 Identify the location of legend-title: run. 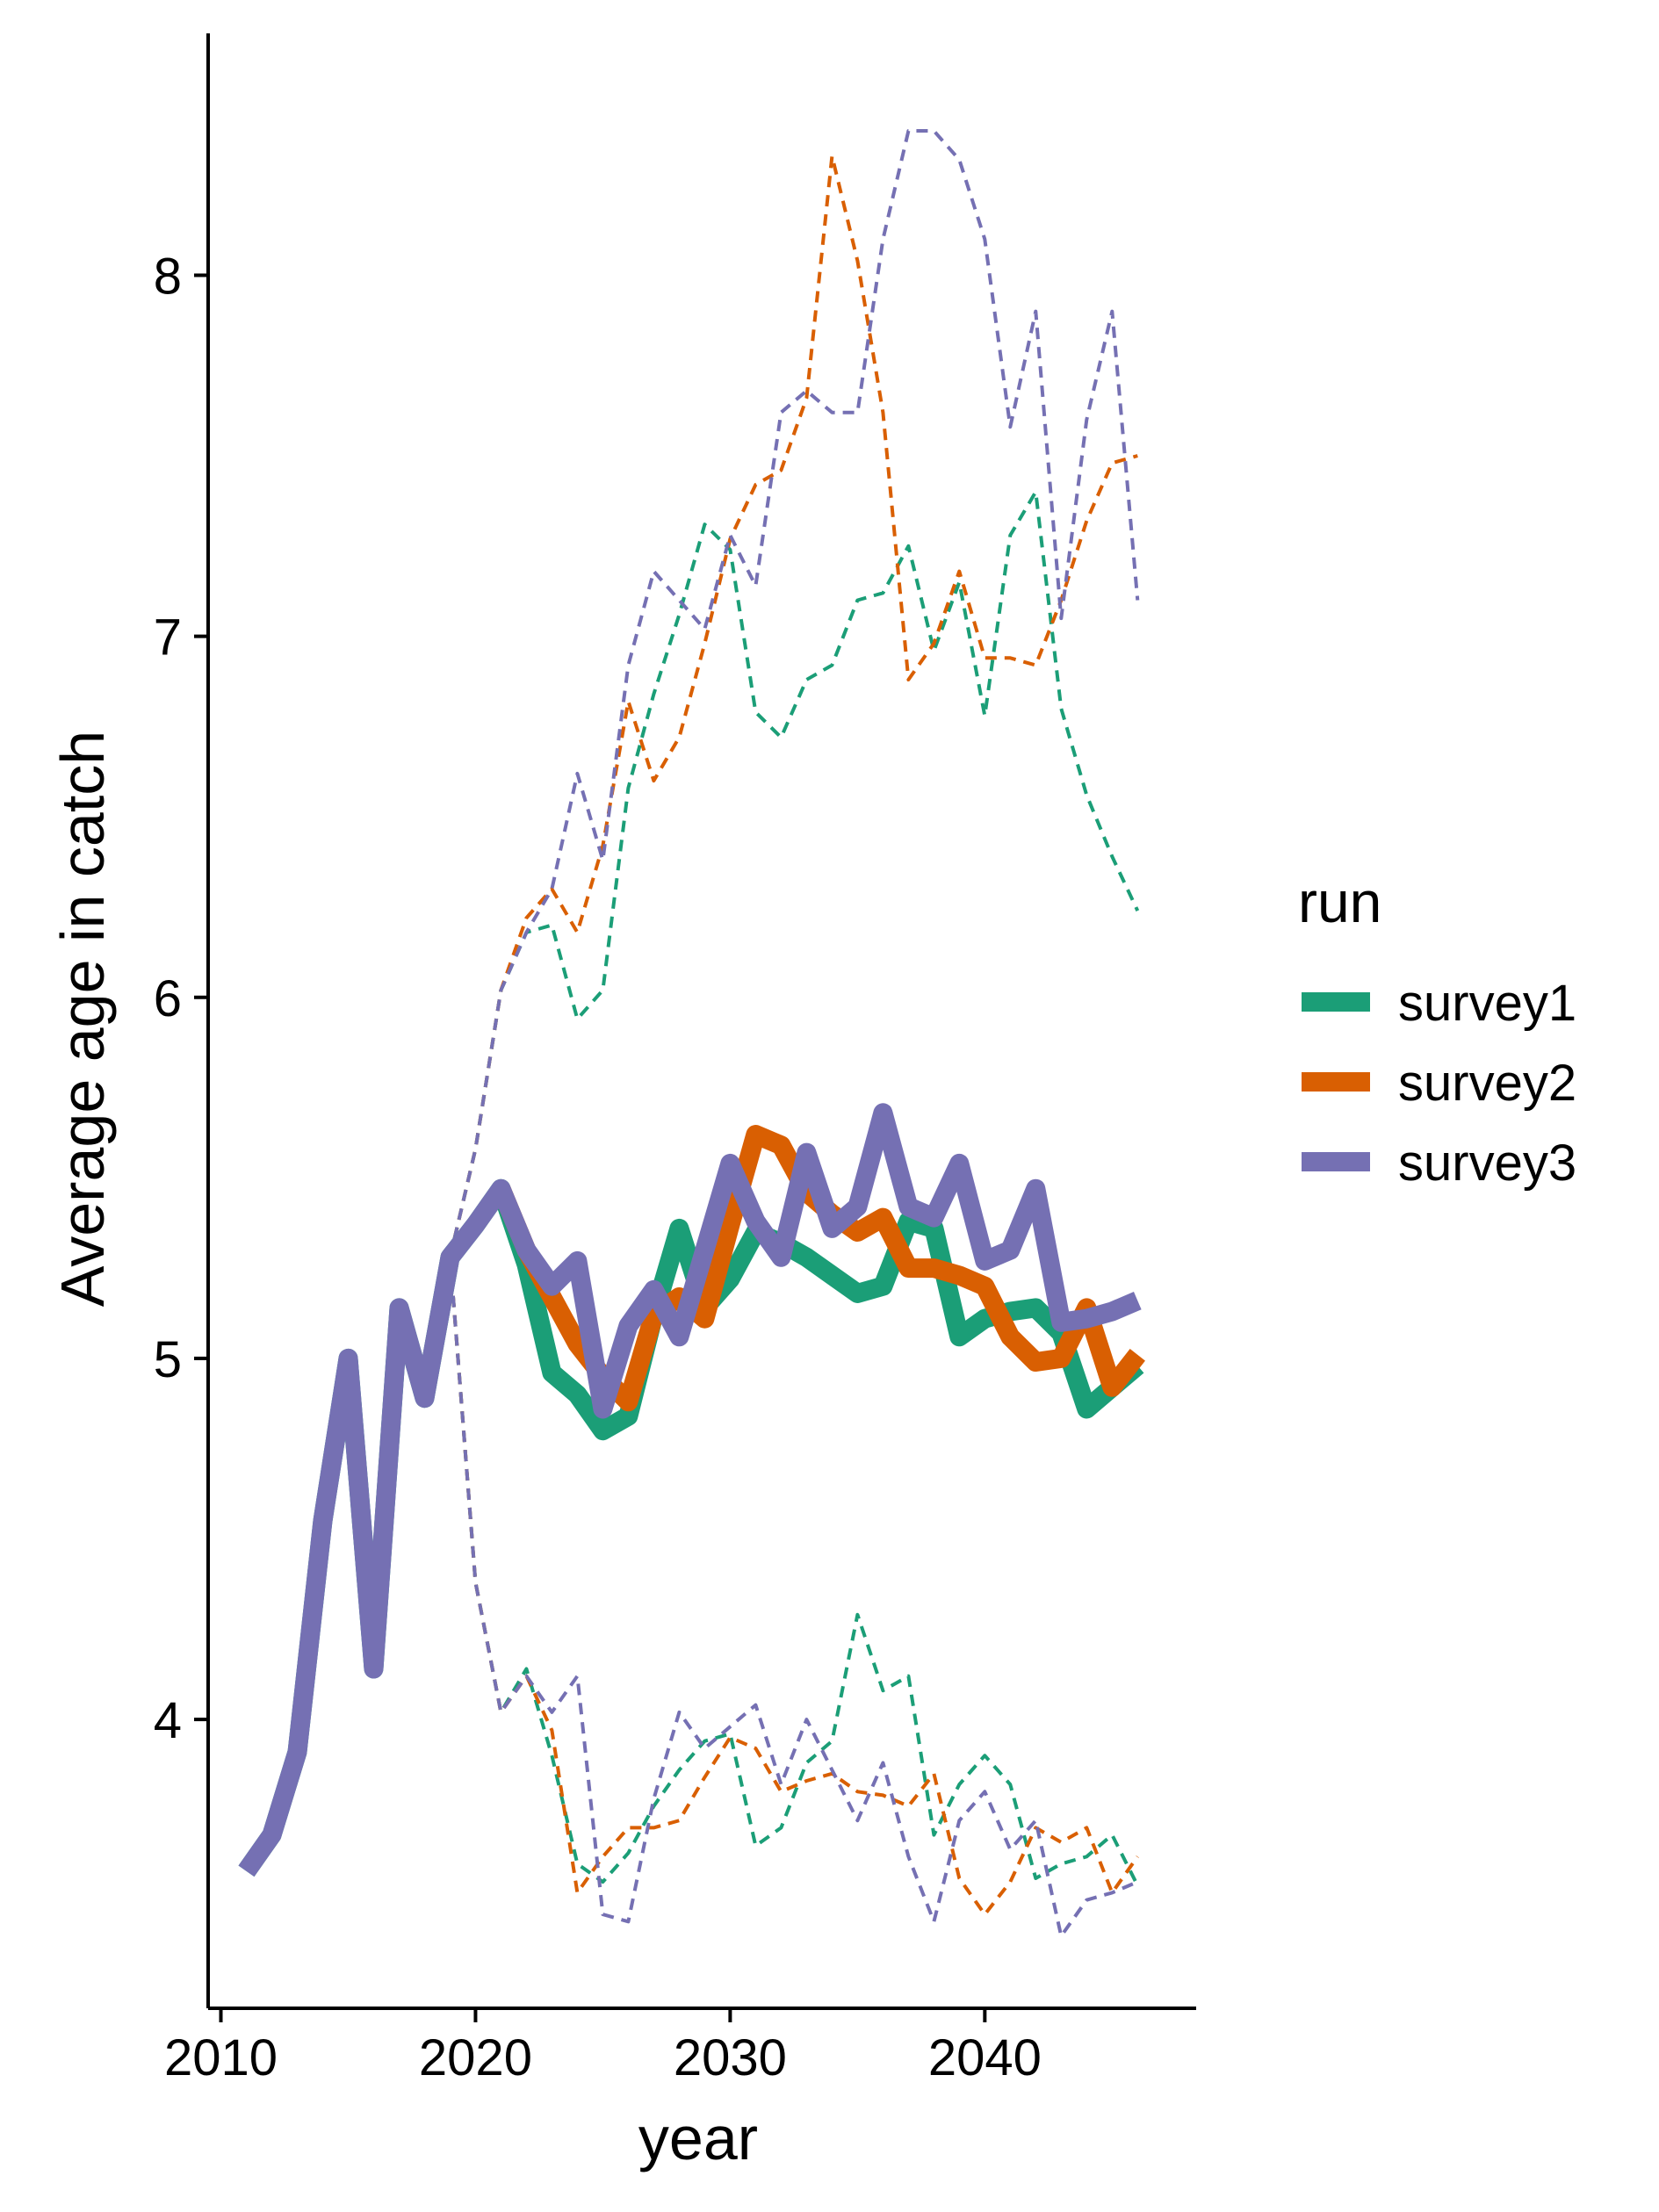
(1339, 901).